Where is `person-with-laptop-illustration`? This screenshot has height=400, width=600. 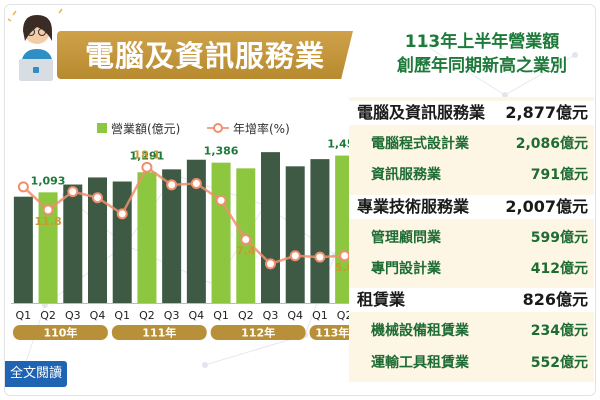 person-with-laptop-illustration is located at coordinates (35, 44).